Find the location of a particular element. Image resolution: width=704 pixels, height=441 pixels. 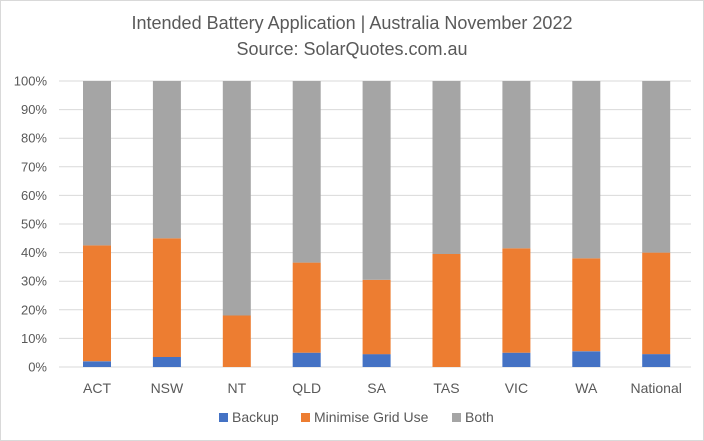

bar-backup-act is located at coordinates (97, 364).